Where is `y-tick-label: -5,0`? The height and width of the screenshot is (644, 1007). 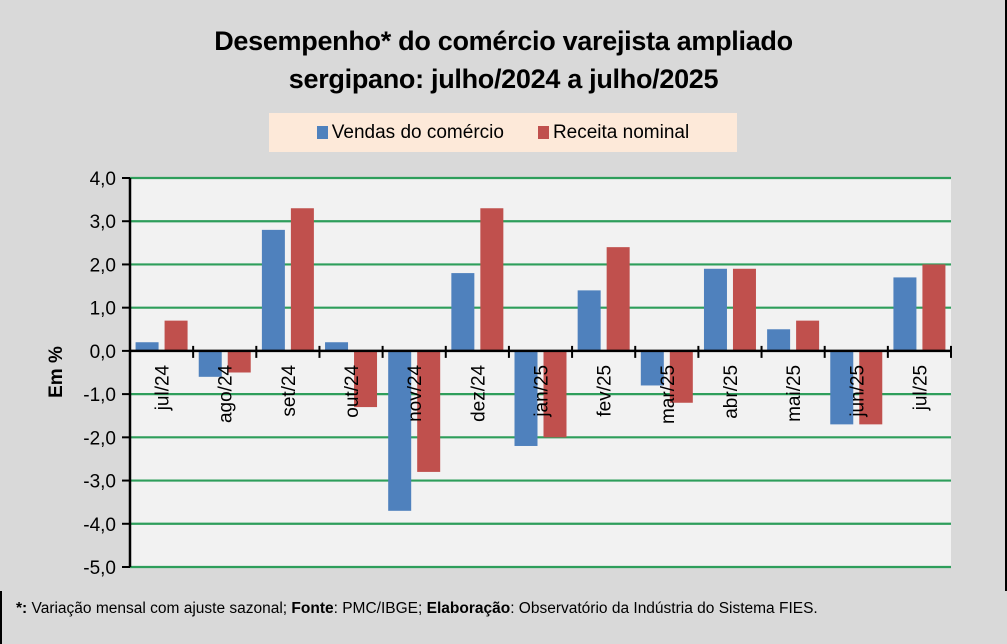
y-tick-label: -5,0 is located at coordinates (99, 568).